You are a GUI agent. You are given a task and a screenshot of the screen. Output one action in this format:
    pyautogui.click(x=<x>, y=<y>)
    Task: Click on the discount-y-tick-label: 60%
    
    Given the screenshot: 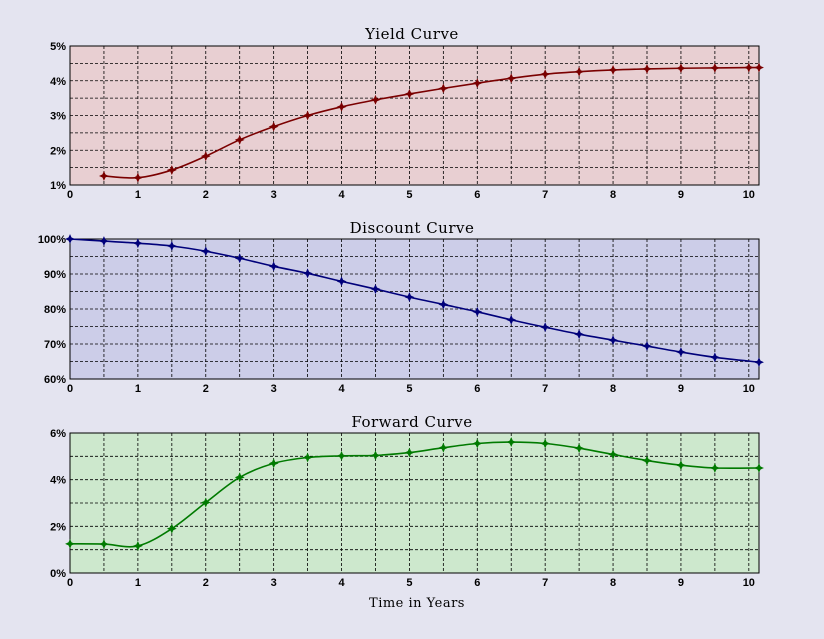 What is the action you would take?
    pyautogui.click(x=55, y=380)
    